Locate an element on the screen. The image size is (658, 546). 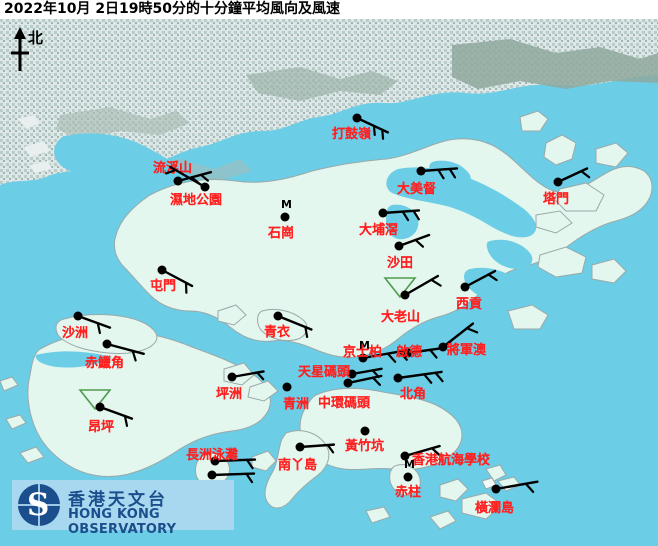
station-label-tseung-kwan-o: 將軍澳 is located at coordinates (467, 350).